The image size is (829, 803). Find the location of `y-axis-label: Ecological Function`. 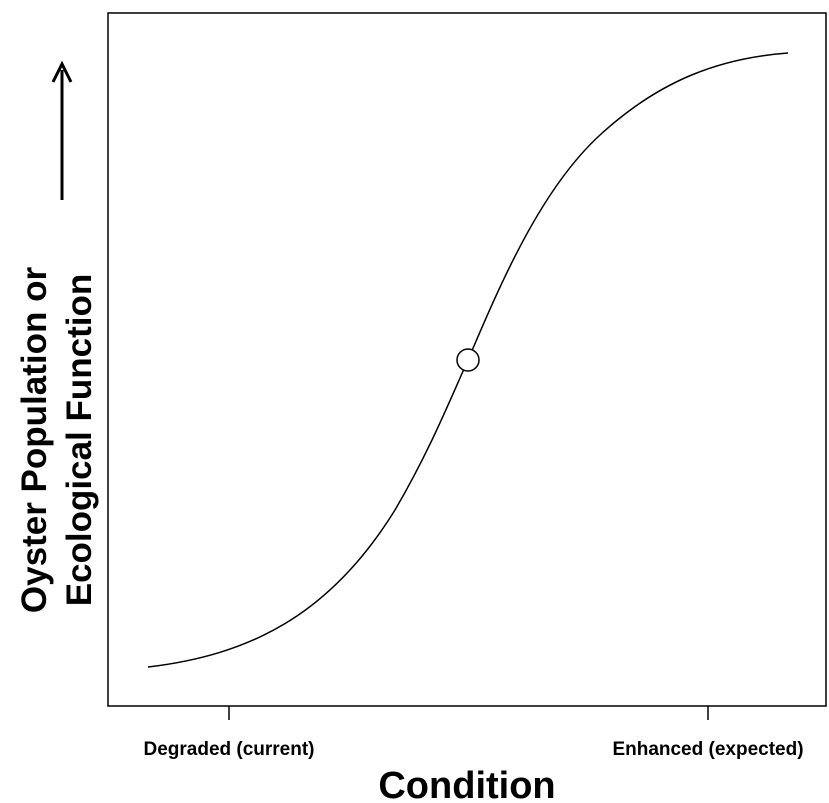

y-axis-label: Ecological Function is located at coordinates (79, 440).